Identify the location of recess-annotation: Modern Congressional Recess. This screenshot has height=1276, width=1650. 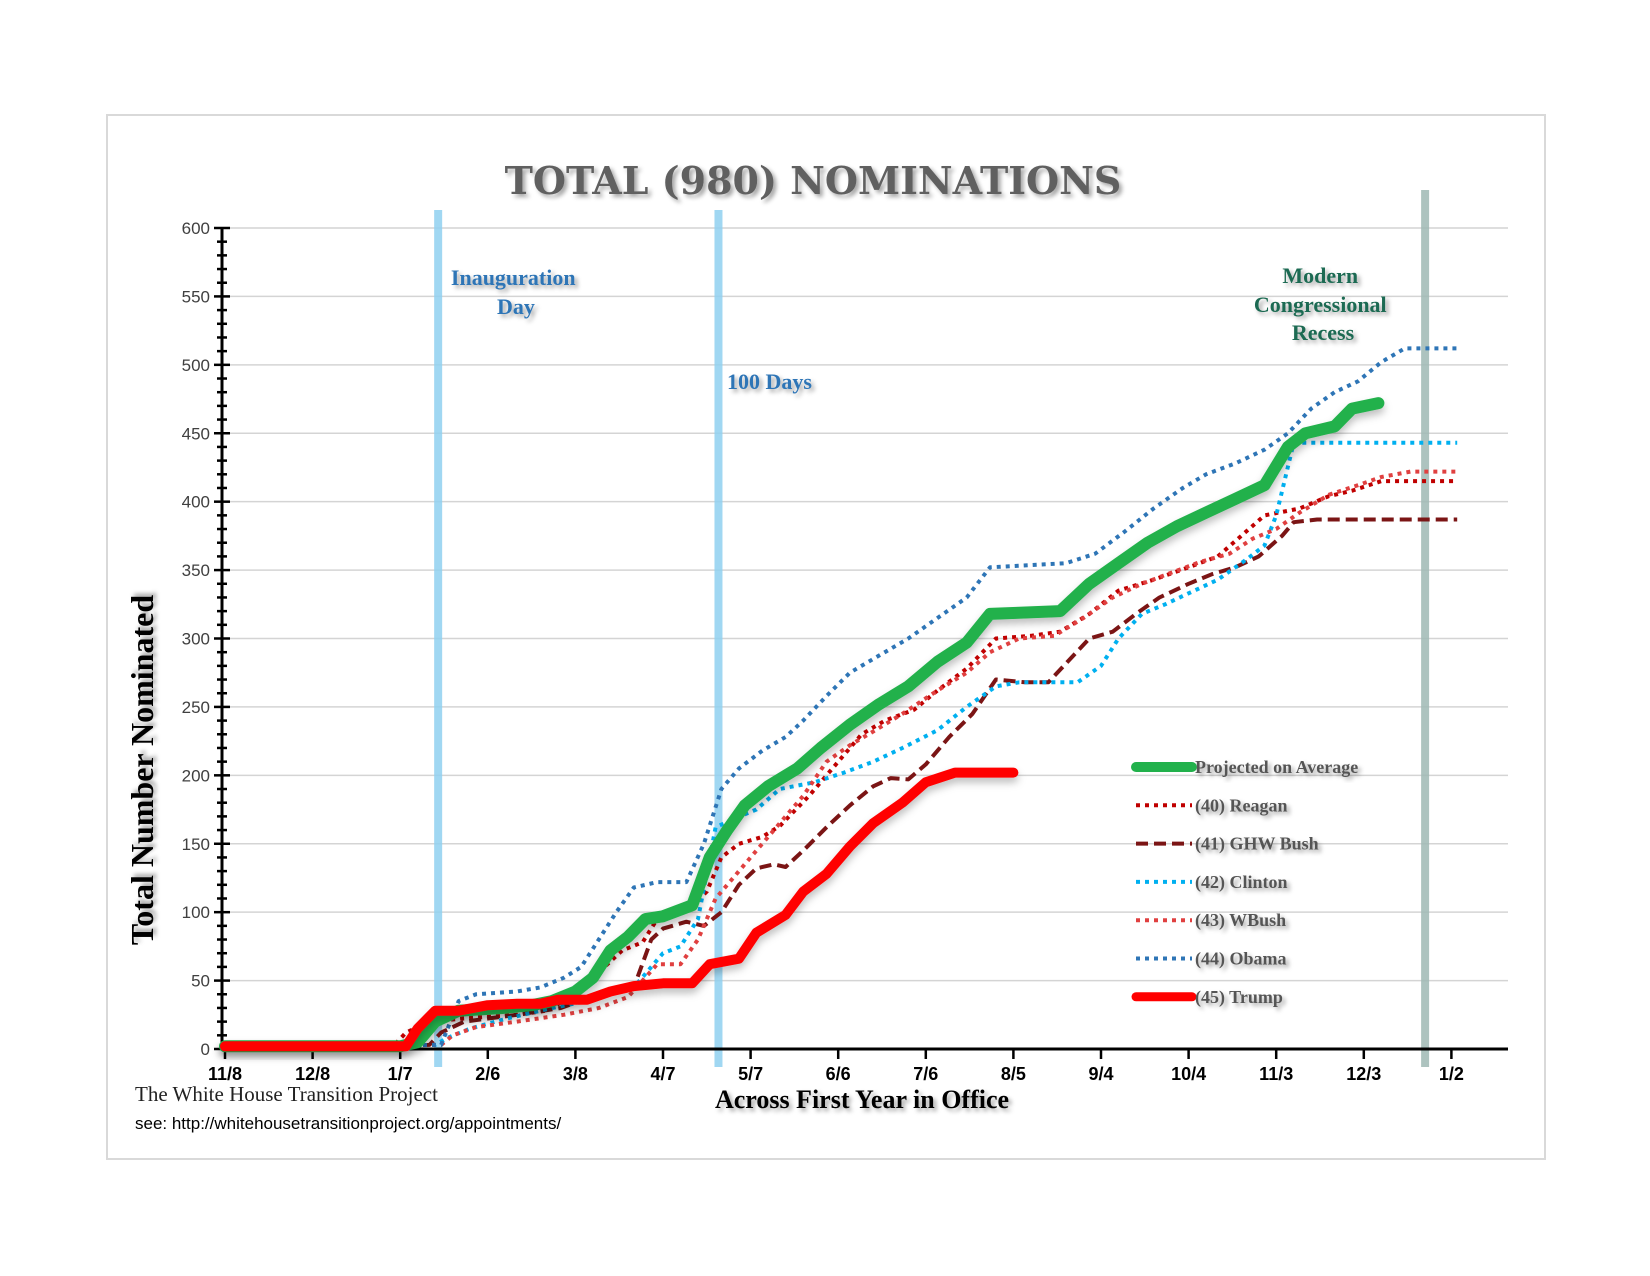
(1323, 304).